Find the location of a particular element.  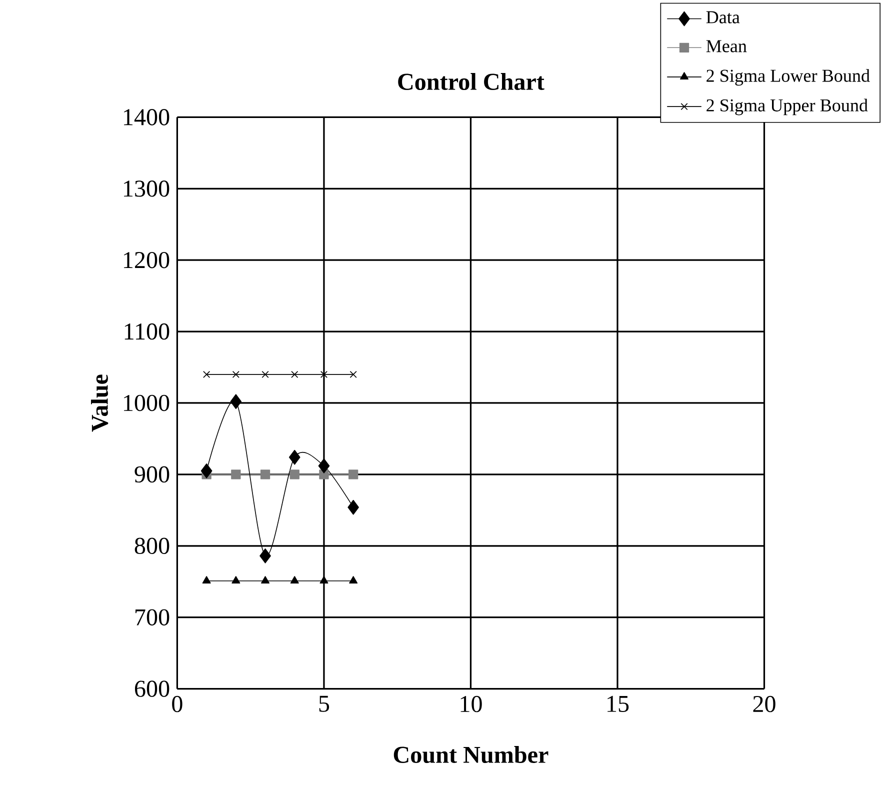

x-tick-label: 5 is located at coordinates (324, 704).